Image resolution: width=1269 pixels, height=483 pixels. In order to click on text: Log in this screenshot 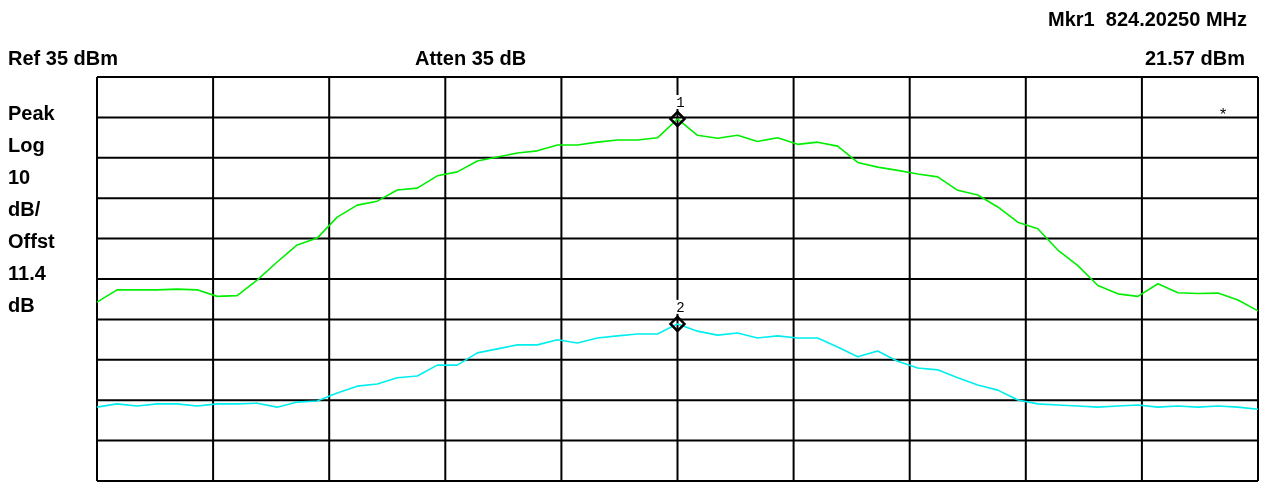, I will do `click(26, 145)`.